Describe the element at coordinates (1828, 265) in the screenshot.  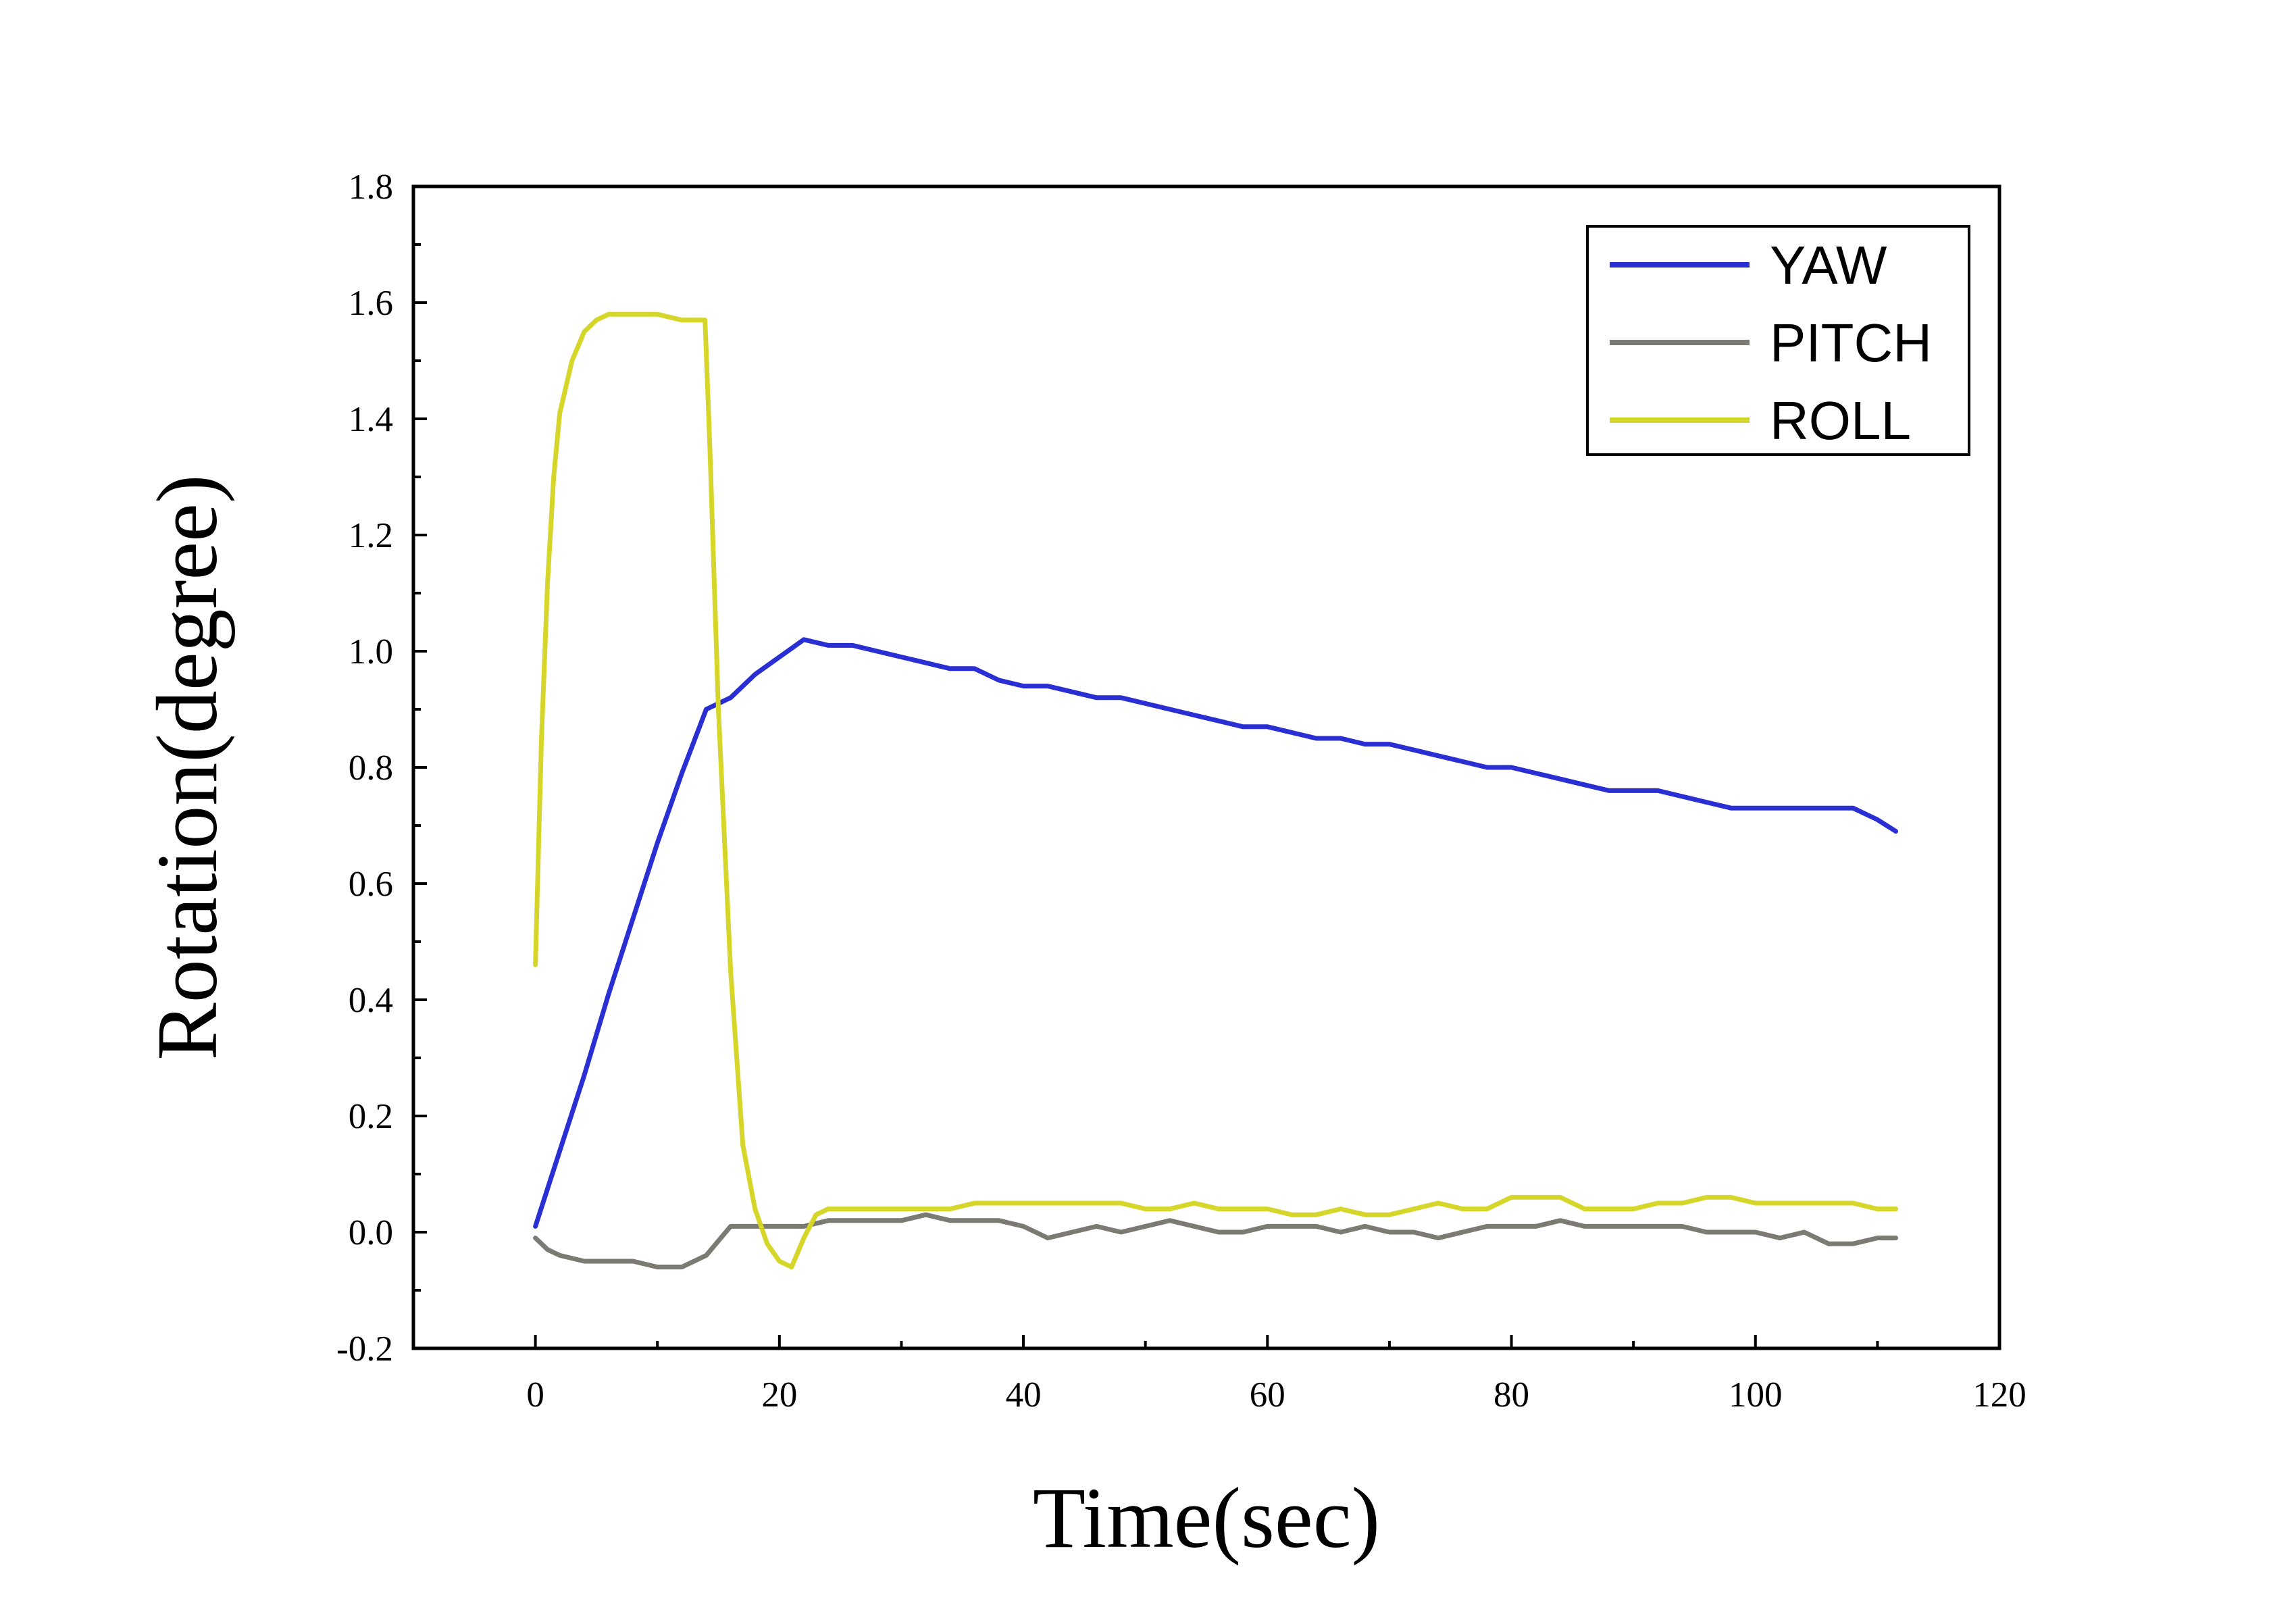
I see `legend-label-yaw: YAW` at that location.